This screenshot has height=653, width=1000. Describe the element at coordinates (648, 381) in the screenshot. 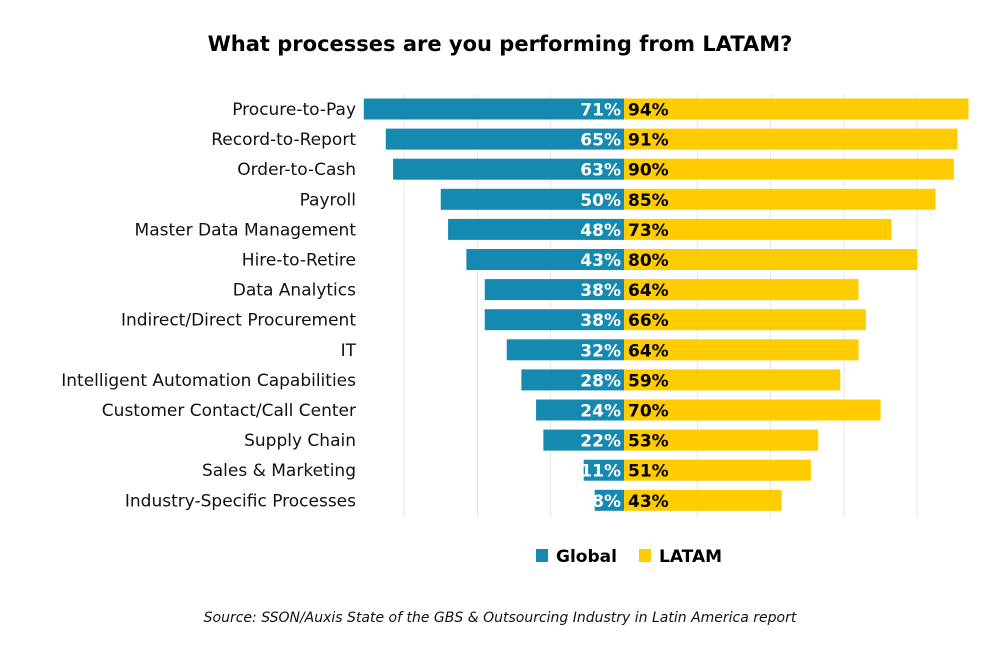

I see `data-label-latam: 59%` at that location.